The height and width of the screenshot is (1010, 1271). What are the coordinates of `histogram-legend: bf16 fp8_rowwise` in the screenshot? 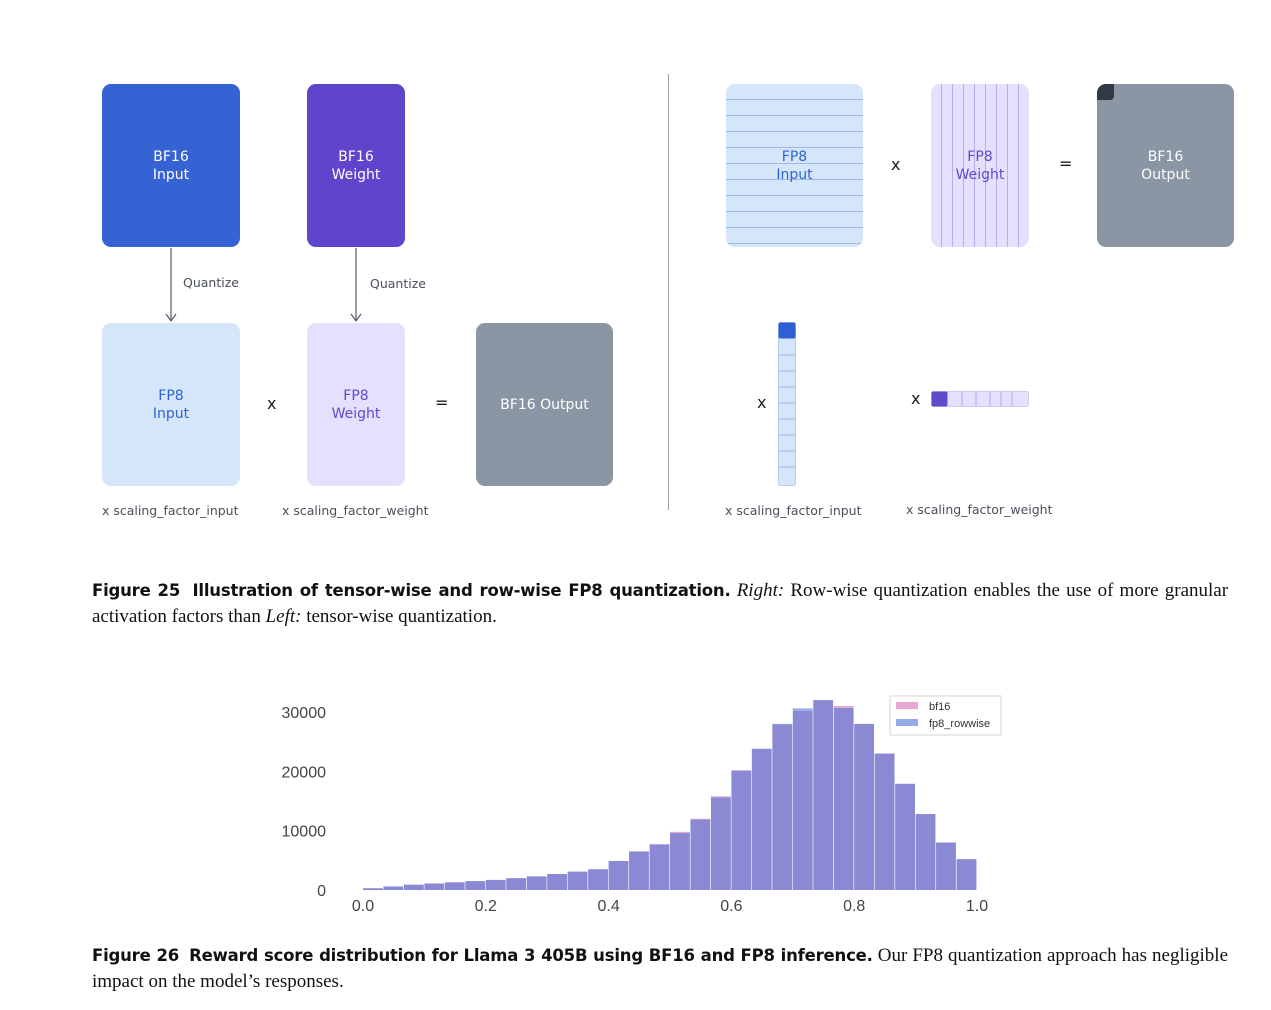 It's located at (945, 715).